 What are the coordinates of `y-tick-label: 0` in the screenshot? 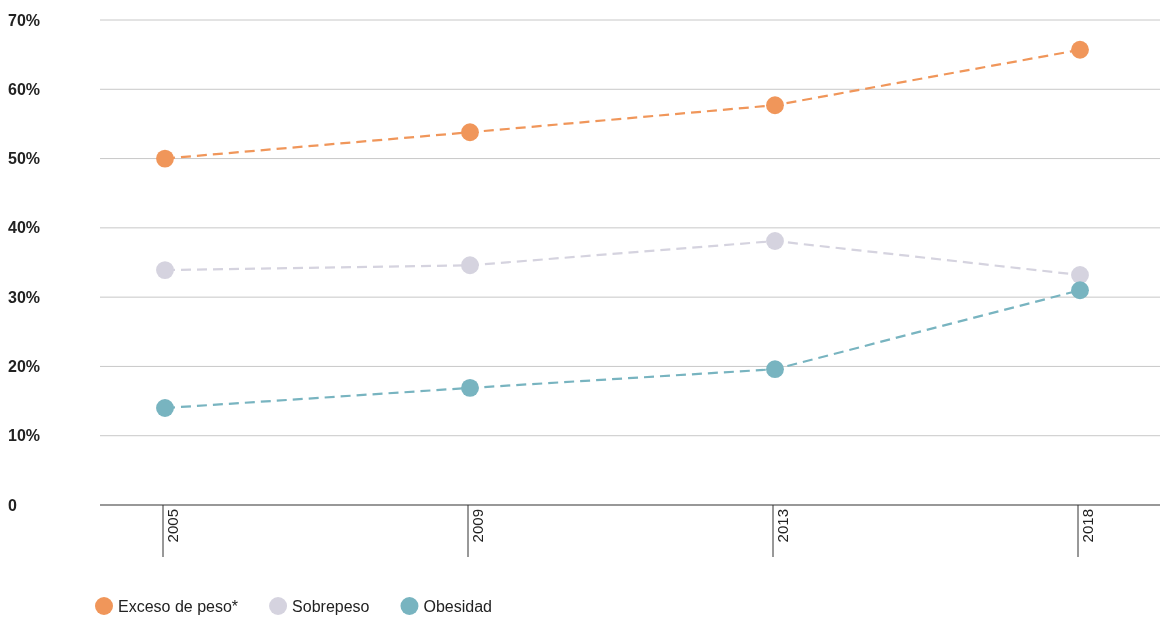 It's located at (12, 505).